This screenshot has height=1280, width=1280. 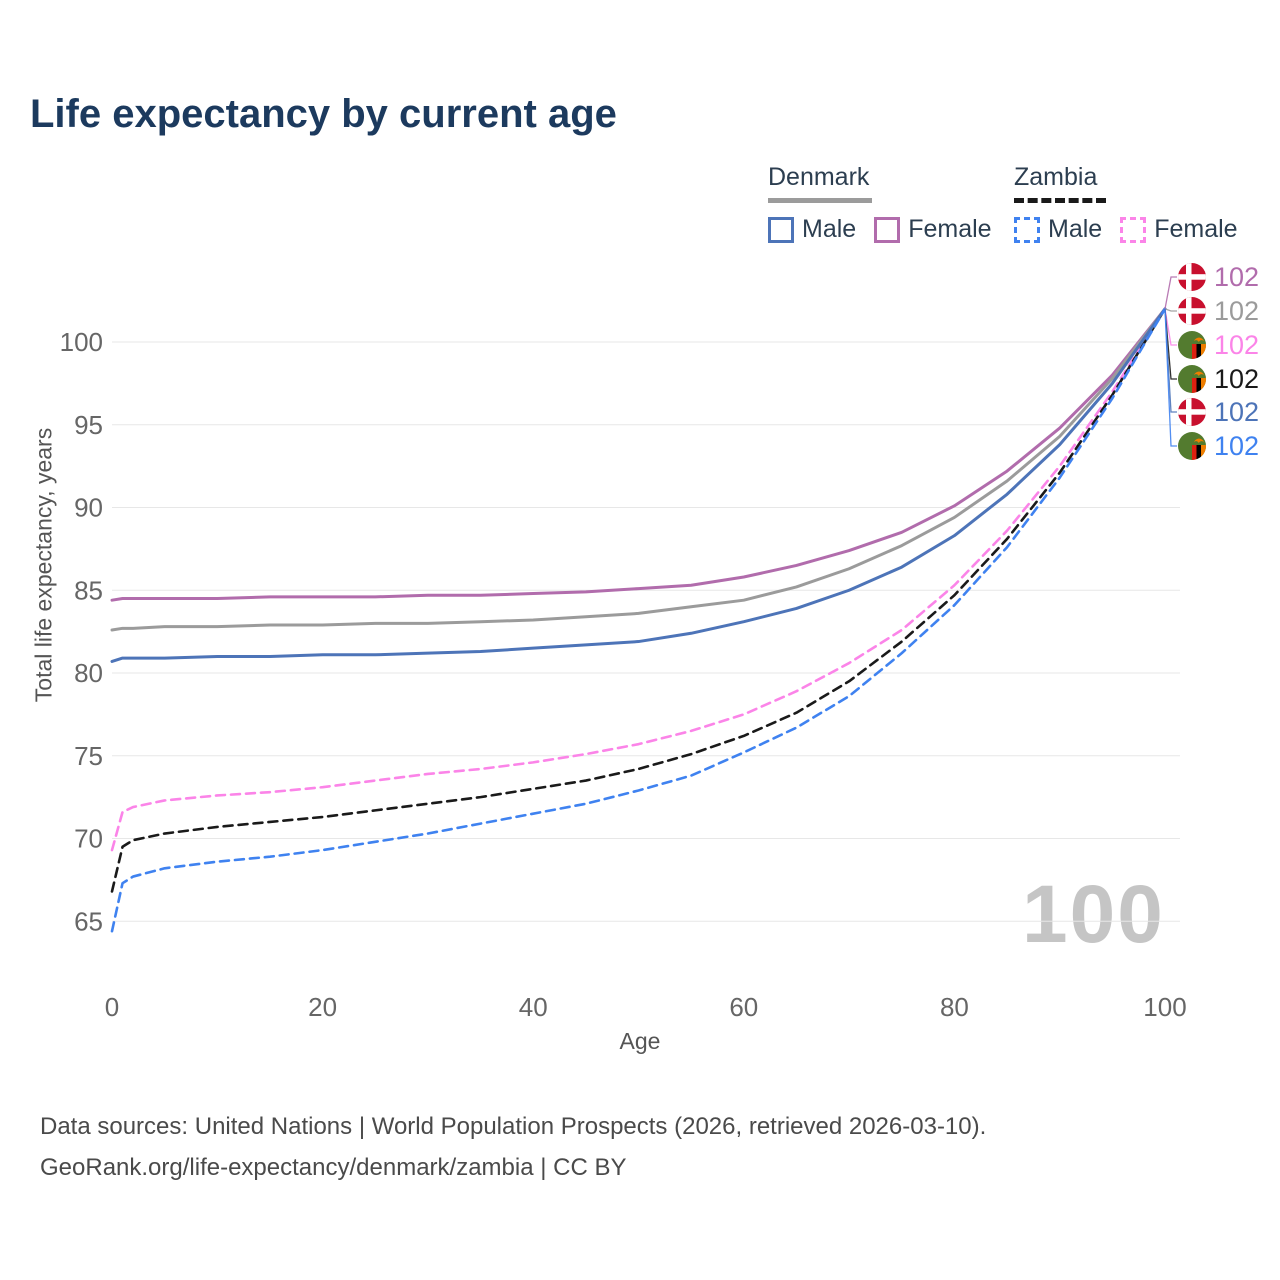 I want to click on y-tick-75: 75, so click(x=88, y=756).